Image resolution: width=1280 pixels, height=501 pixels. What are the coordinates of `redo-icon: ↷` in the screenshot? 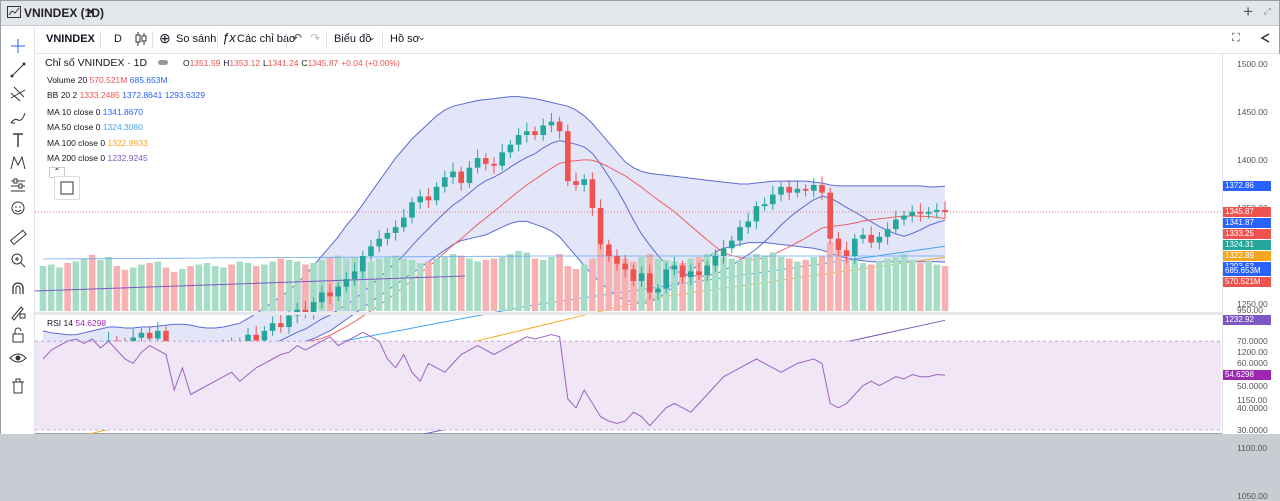 It's located at (315, 38).